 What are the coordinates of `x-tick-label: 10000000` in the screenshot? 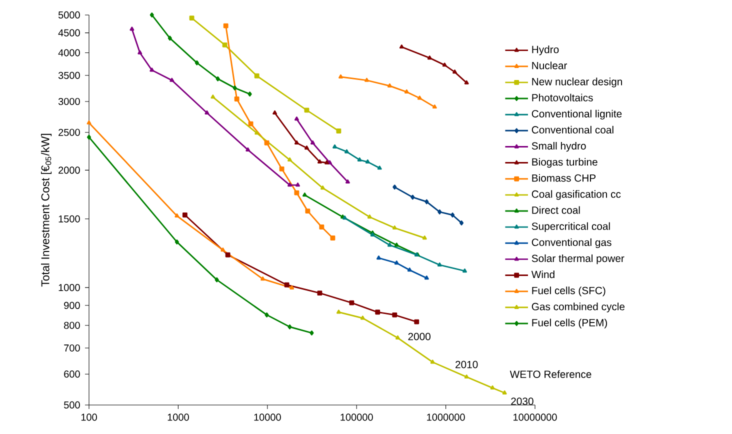 It's located at (535, 417).